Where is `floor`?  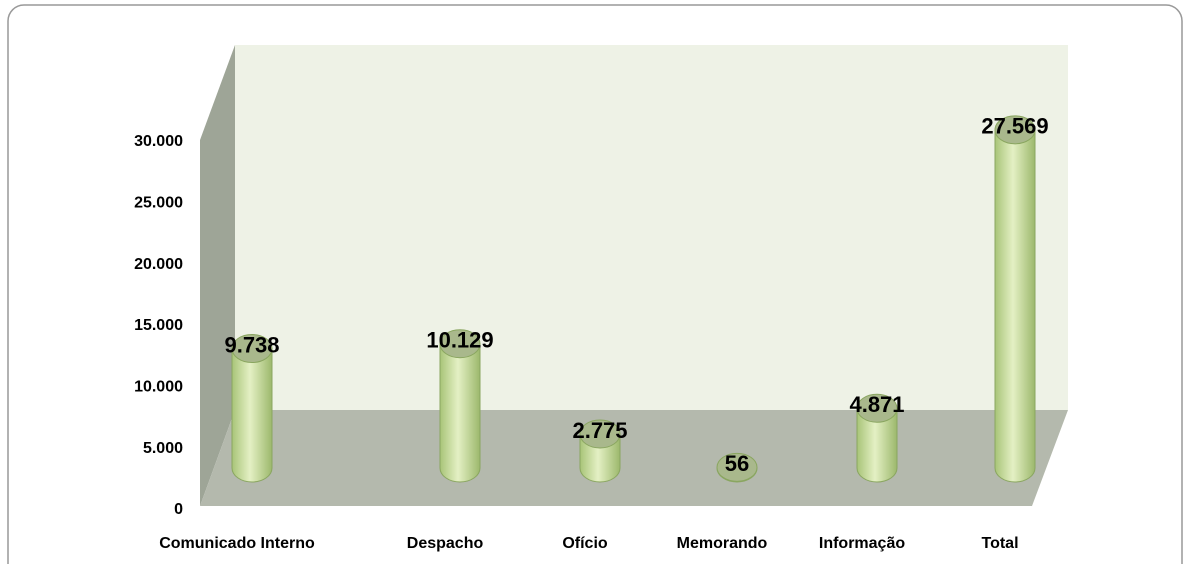 floor is located at coordinates (634, 458).